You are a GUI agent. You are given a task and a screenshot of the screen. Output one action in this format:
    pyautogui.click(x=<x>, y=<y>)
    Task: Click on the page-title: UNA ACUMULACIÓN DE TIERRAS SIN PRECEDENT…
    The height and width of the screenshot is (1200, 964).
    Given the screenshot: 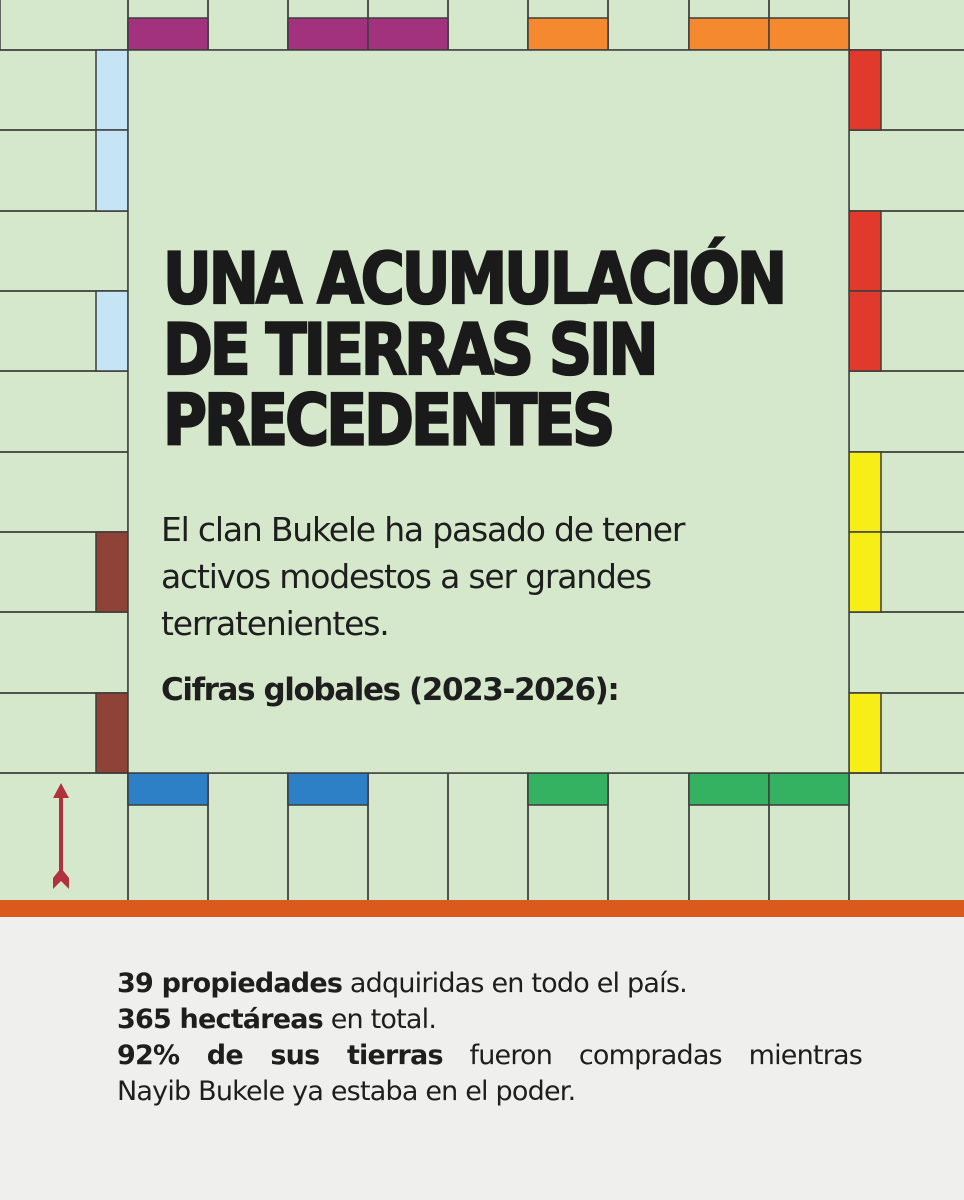 What is the action you would take?
    pyautogui.click(x=475, y=350)
    